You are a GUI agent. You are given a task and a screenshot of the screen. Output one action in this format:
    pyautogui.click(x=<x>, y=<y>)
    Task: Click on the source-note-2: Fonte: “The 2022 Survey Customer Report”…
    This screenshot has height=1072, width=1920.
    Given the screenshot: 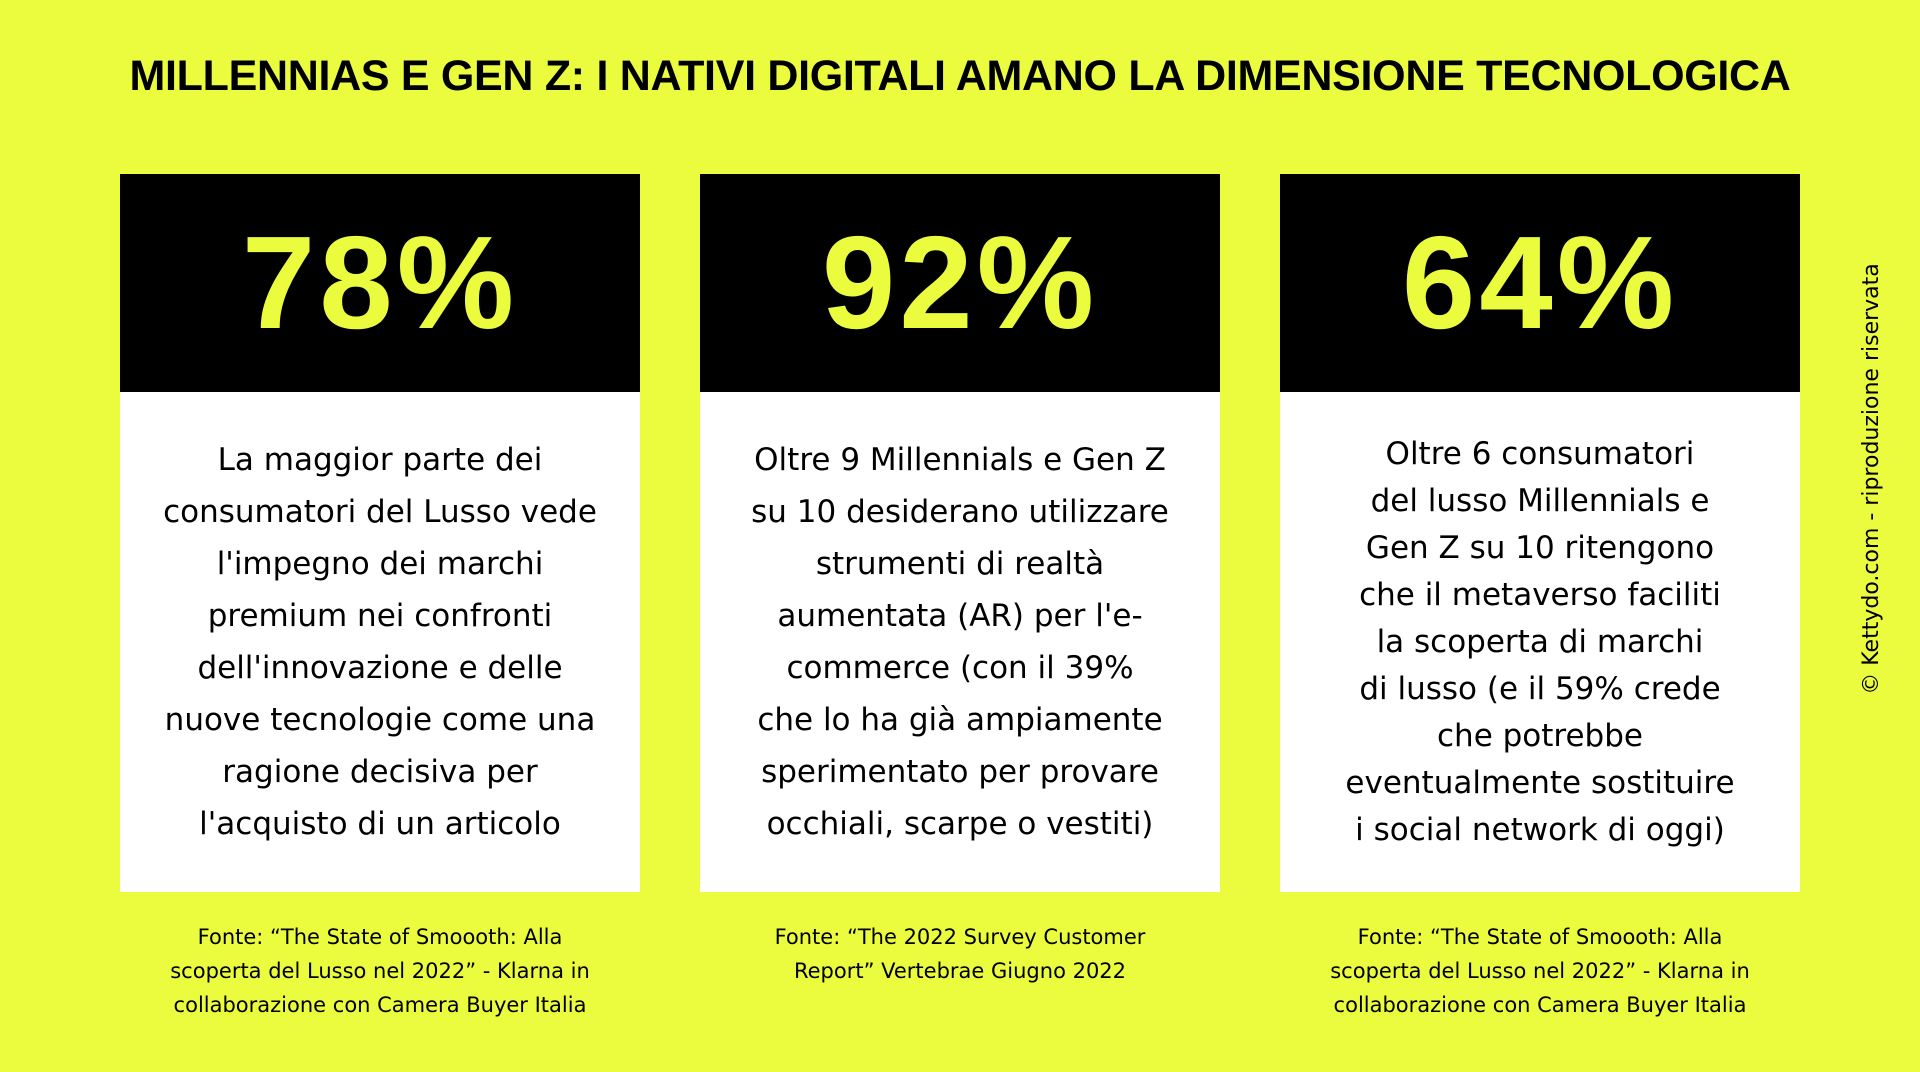 What is the action you would take?
    pyautogui.click(x=960, y=954)
    